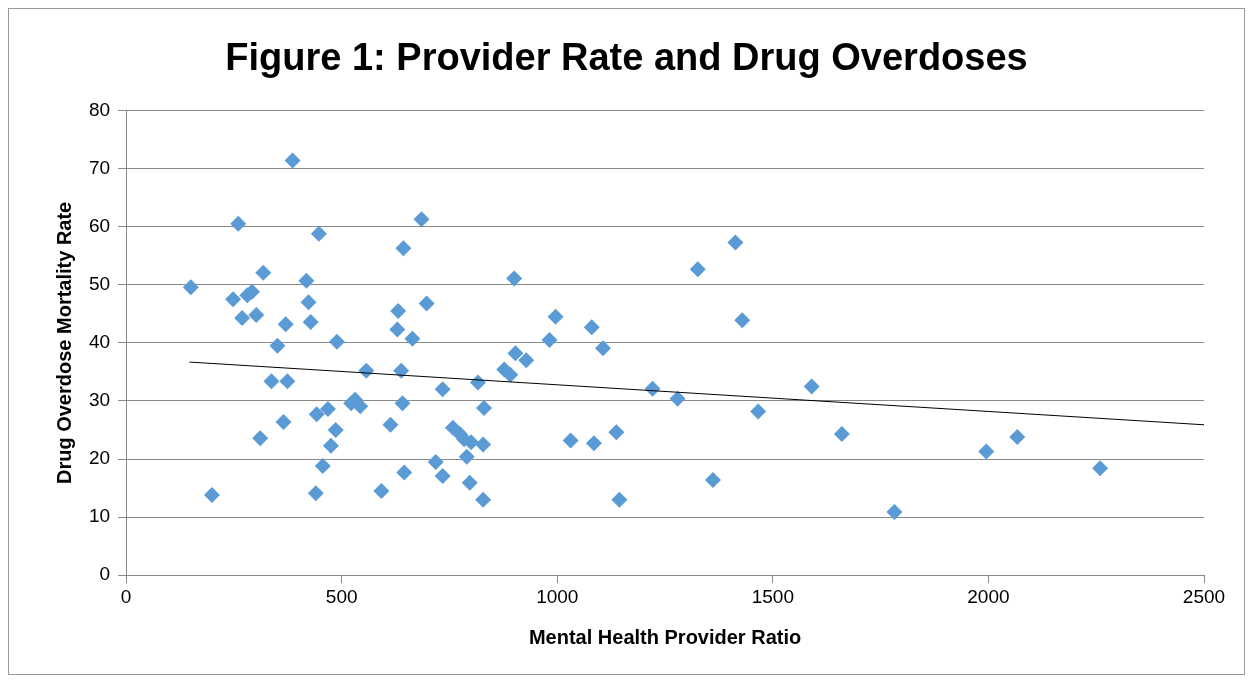 This screenshot has height=683, width=1253. Describe the element at coordinates (99, 167) in the screenshot. I see `y-tick-label: 70` at that location.